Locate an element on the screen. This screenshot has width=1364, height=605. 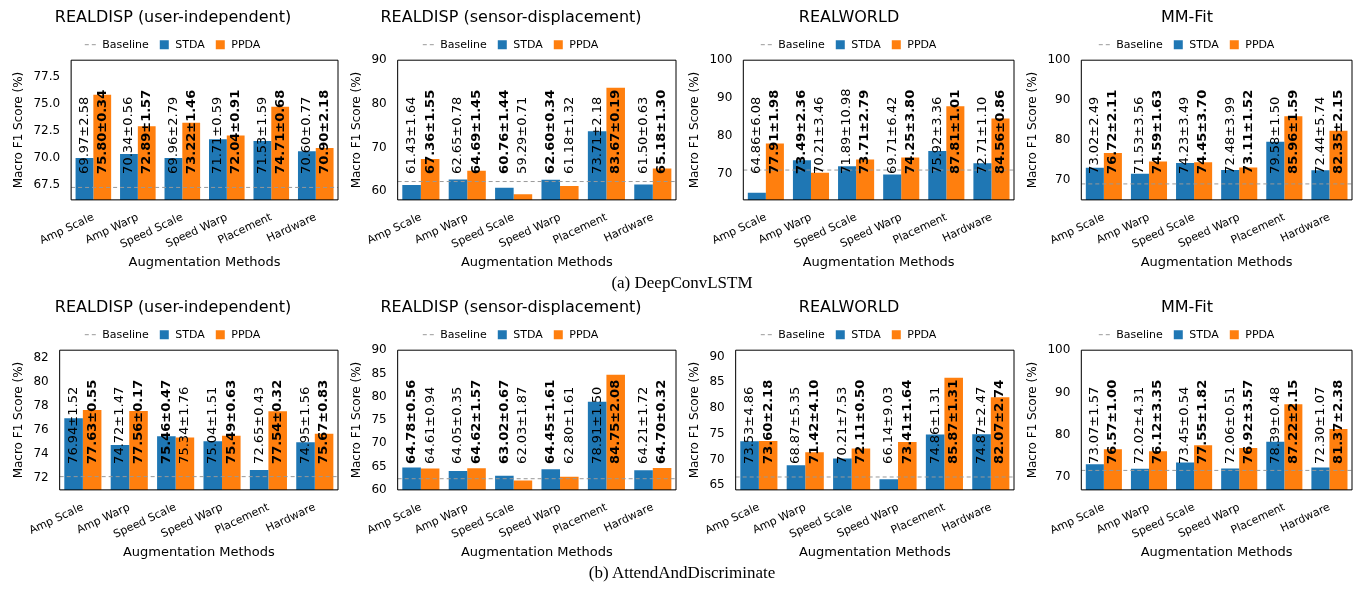
data-label: 73.45±0.54 is located at coordinates (1184, 425).